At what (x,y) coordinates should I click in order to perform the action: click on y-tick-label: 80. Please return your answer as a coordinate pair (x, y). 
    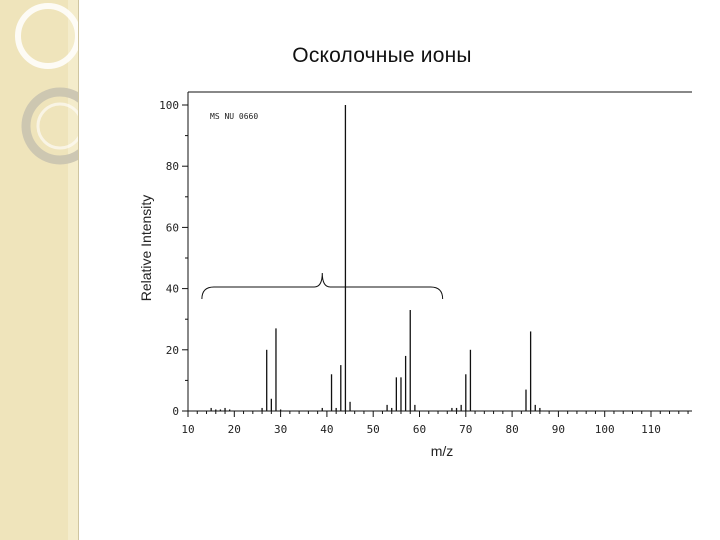
    Looking at the image, I should click on (172, 166).